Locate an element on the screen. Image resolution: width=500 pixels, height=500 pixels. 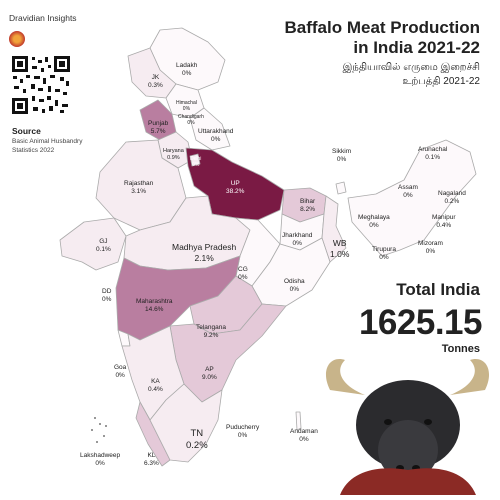
label-ladakh: Ladakh 0% is located at coordinates (187, 70).